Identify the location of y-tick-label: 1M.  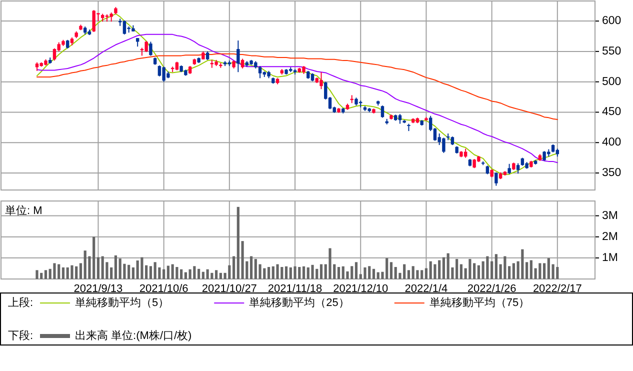
(610, 258).